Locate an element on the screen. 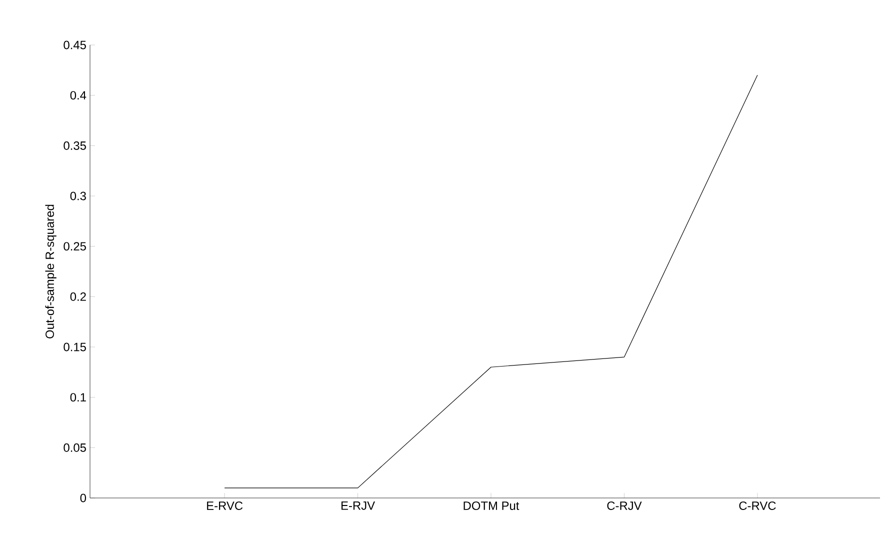 The image size is (885, 537). y-tick-label: 0.35 is located at coordinates (75, 145).